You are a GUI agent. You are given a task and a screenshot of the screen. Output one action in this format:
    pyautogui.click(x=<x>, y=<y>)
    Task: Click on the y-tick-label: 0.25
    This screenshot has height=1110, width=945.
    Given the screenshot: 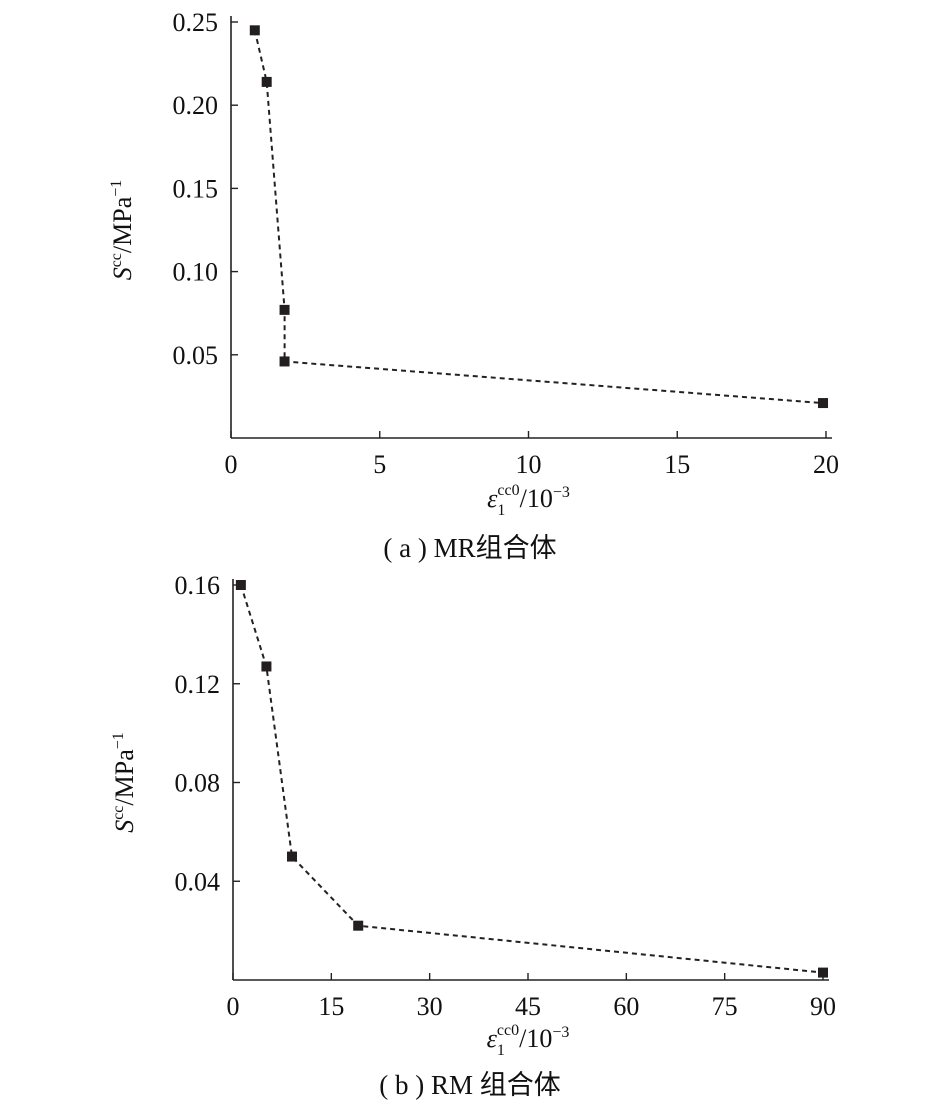 What is the action you would take?
    pyautogui.click(x=196, y=22)
    